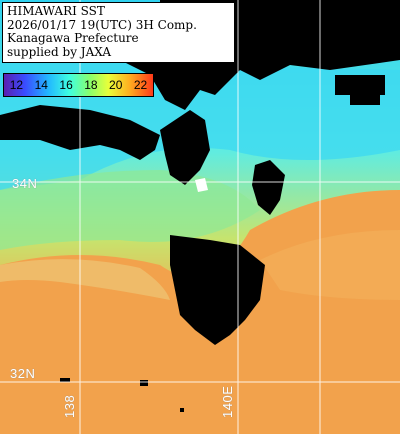 The height and width of the screenshot is (434, 400). What do you see at coordinates (217, 290) in the screenshot?
I see `oshima-island` at bounding box center [217, 290].